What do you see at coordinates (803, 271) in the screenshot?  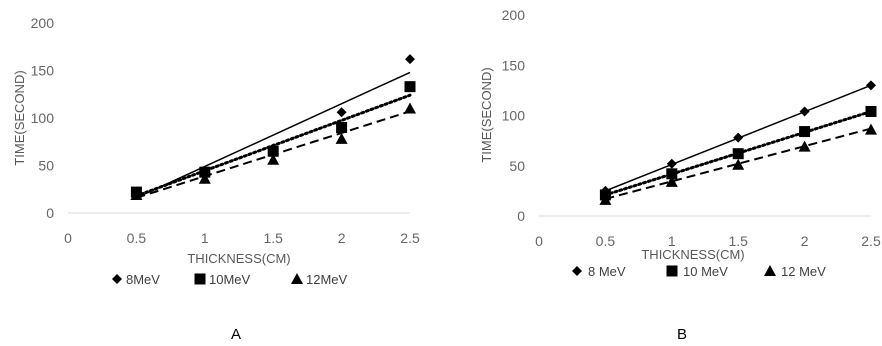 I see `legend-label: 12 MeV` at bounding box center [803, 271].